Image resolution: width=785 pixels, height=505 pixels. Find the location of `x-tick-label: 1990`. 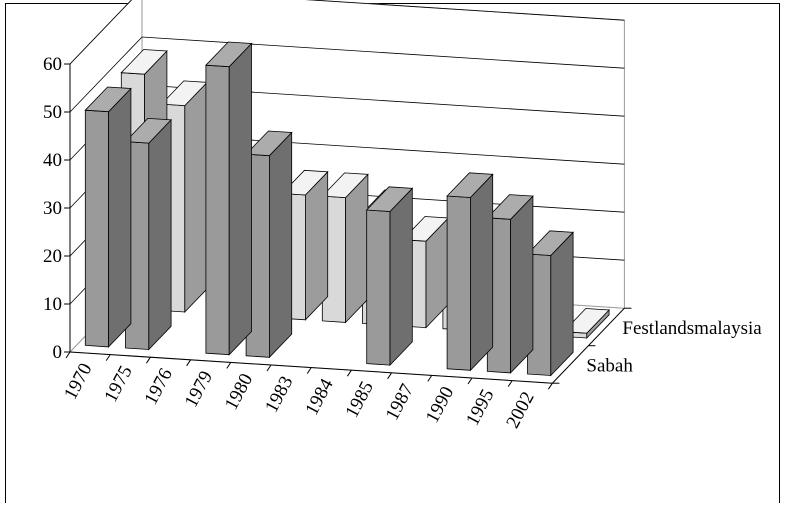

x-tick-label: 1990 is located at coordinates (440, 404).